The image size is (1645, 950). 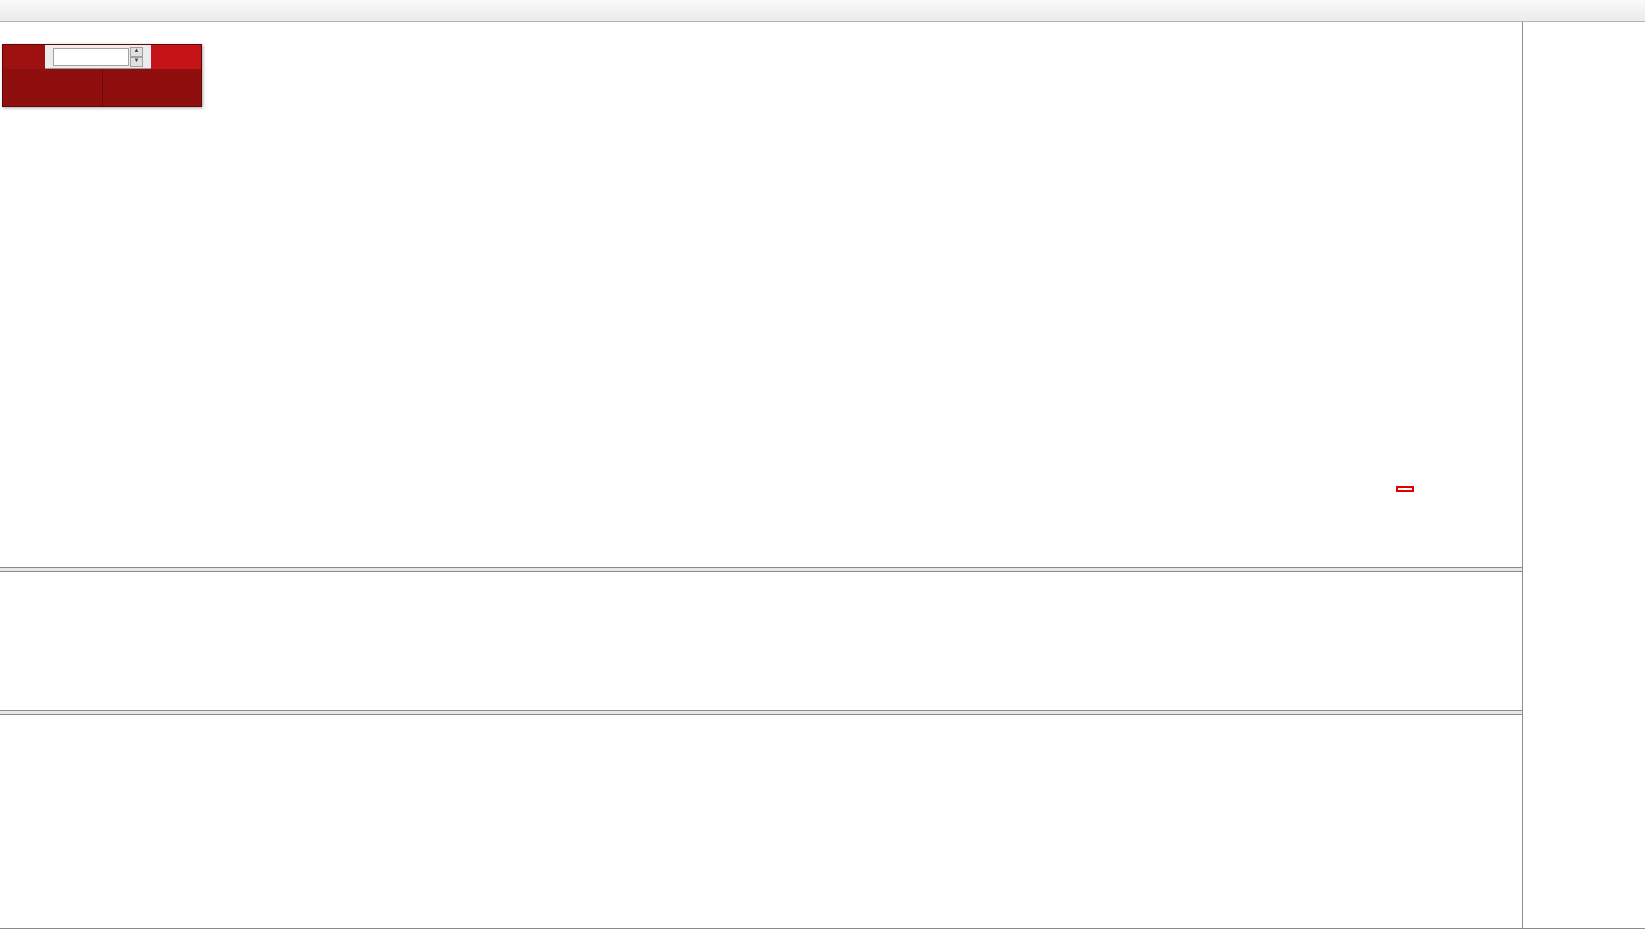 I want to click on macd-panel, so click(x=761, y=641).